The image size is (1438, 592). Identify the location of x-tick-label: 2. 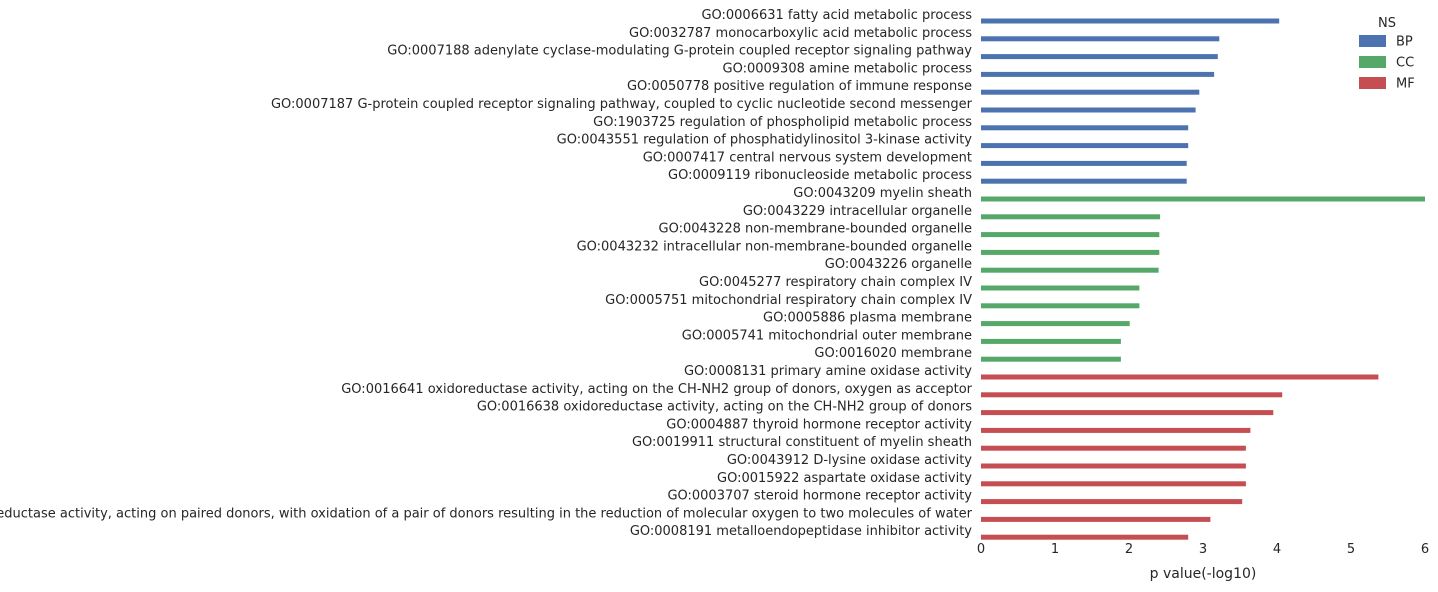
(1129, 549).